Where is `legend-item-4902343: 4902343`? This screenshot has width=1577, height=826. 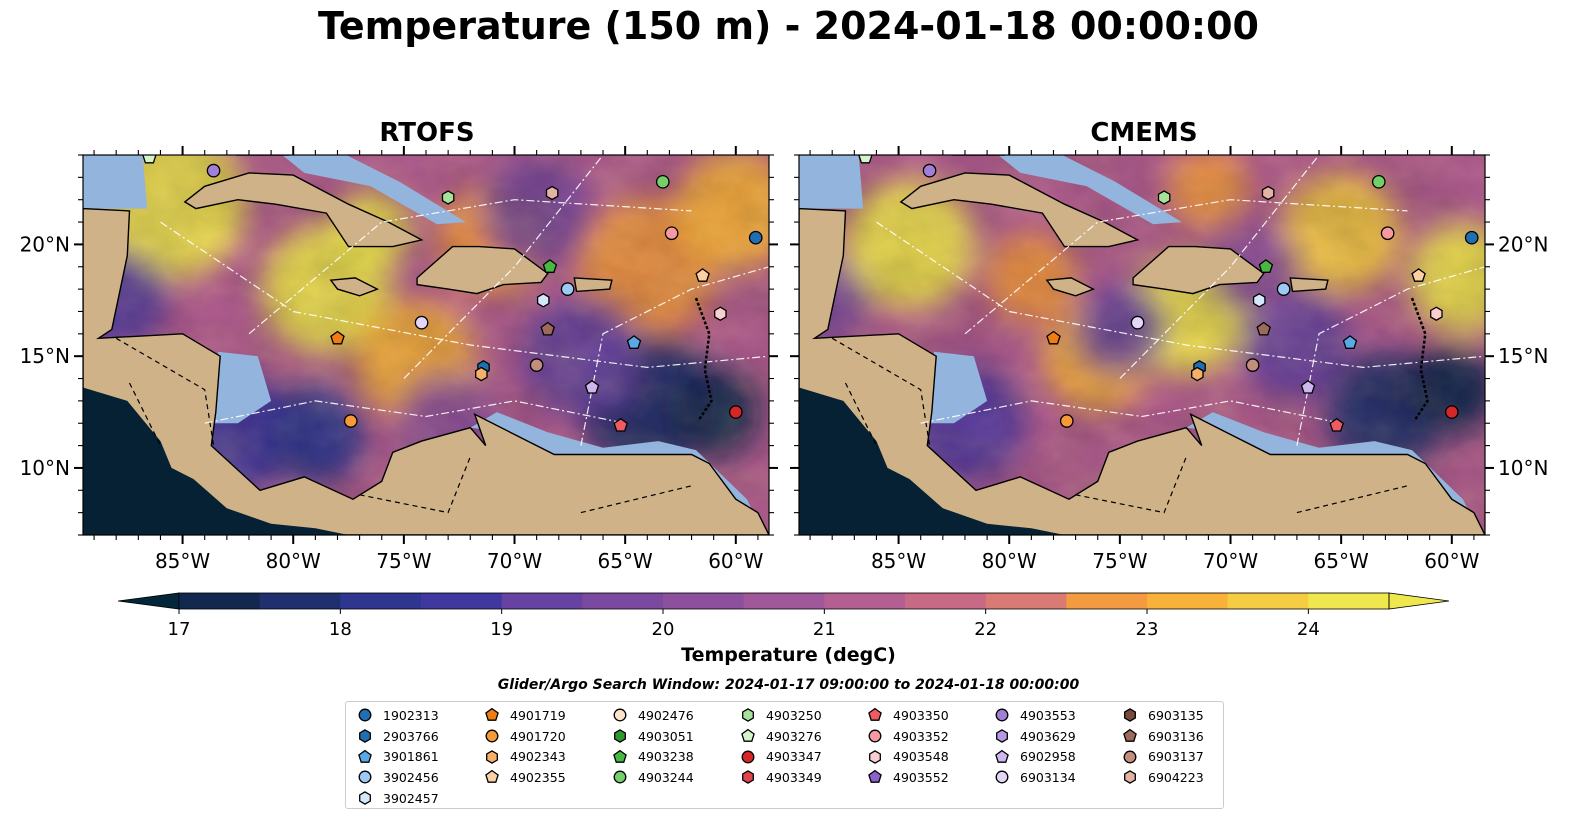 legend-item-4902343: 4902343 is located at coordinates (525, 756).